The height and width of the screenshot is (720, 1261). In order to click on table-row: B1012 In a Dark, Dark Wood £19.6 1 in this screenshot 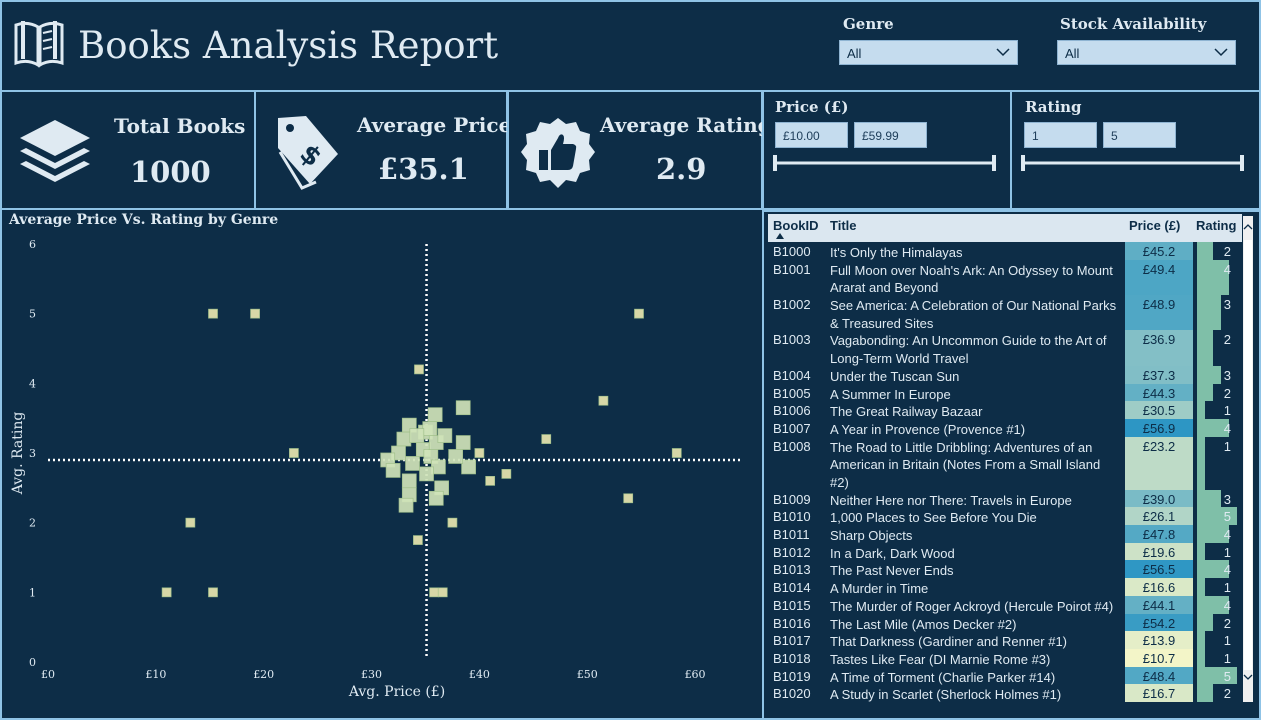, I will do `click(1005, 551)`.